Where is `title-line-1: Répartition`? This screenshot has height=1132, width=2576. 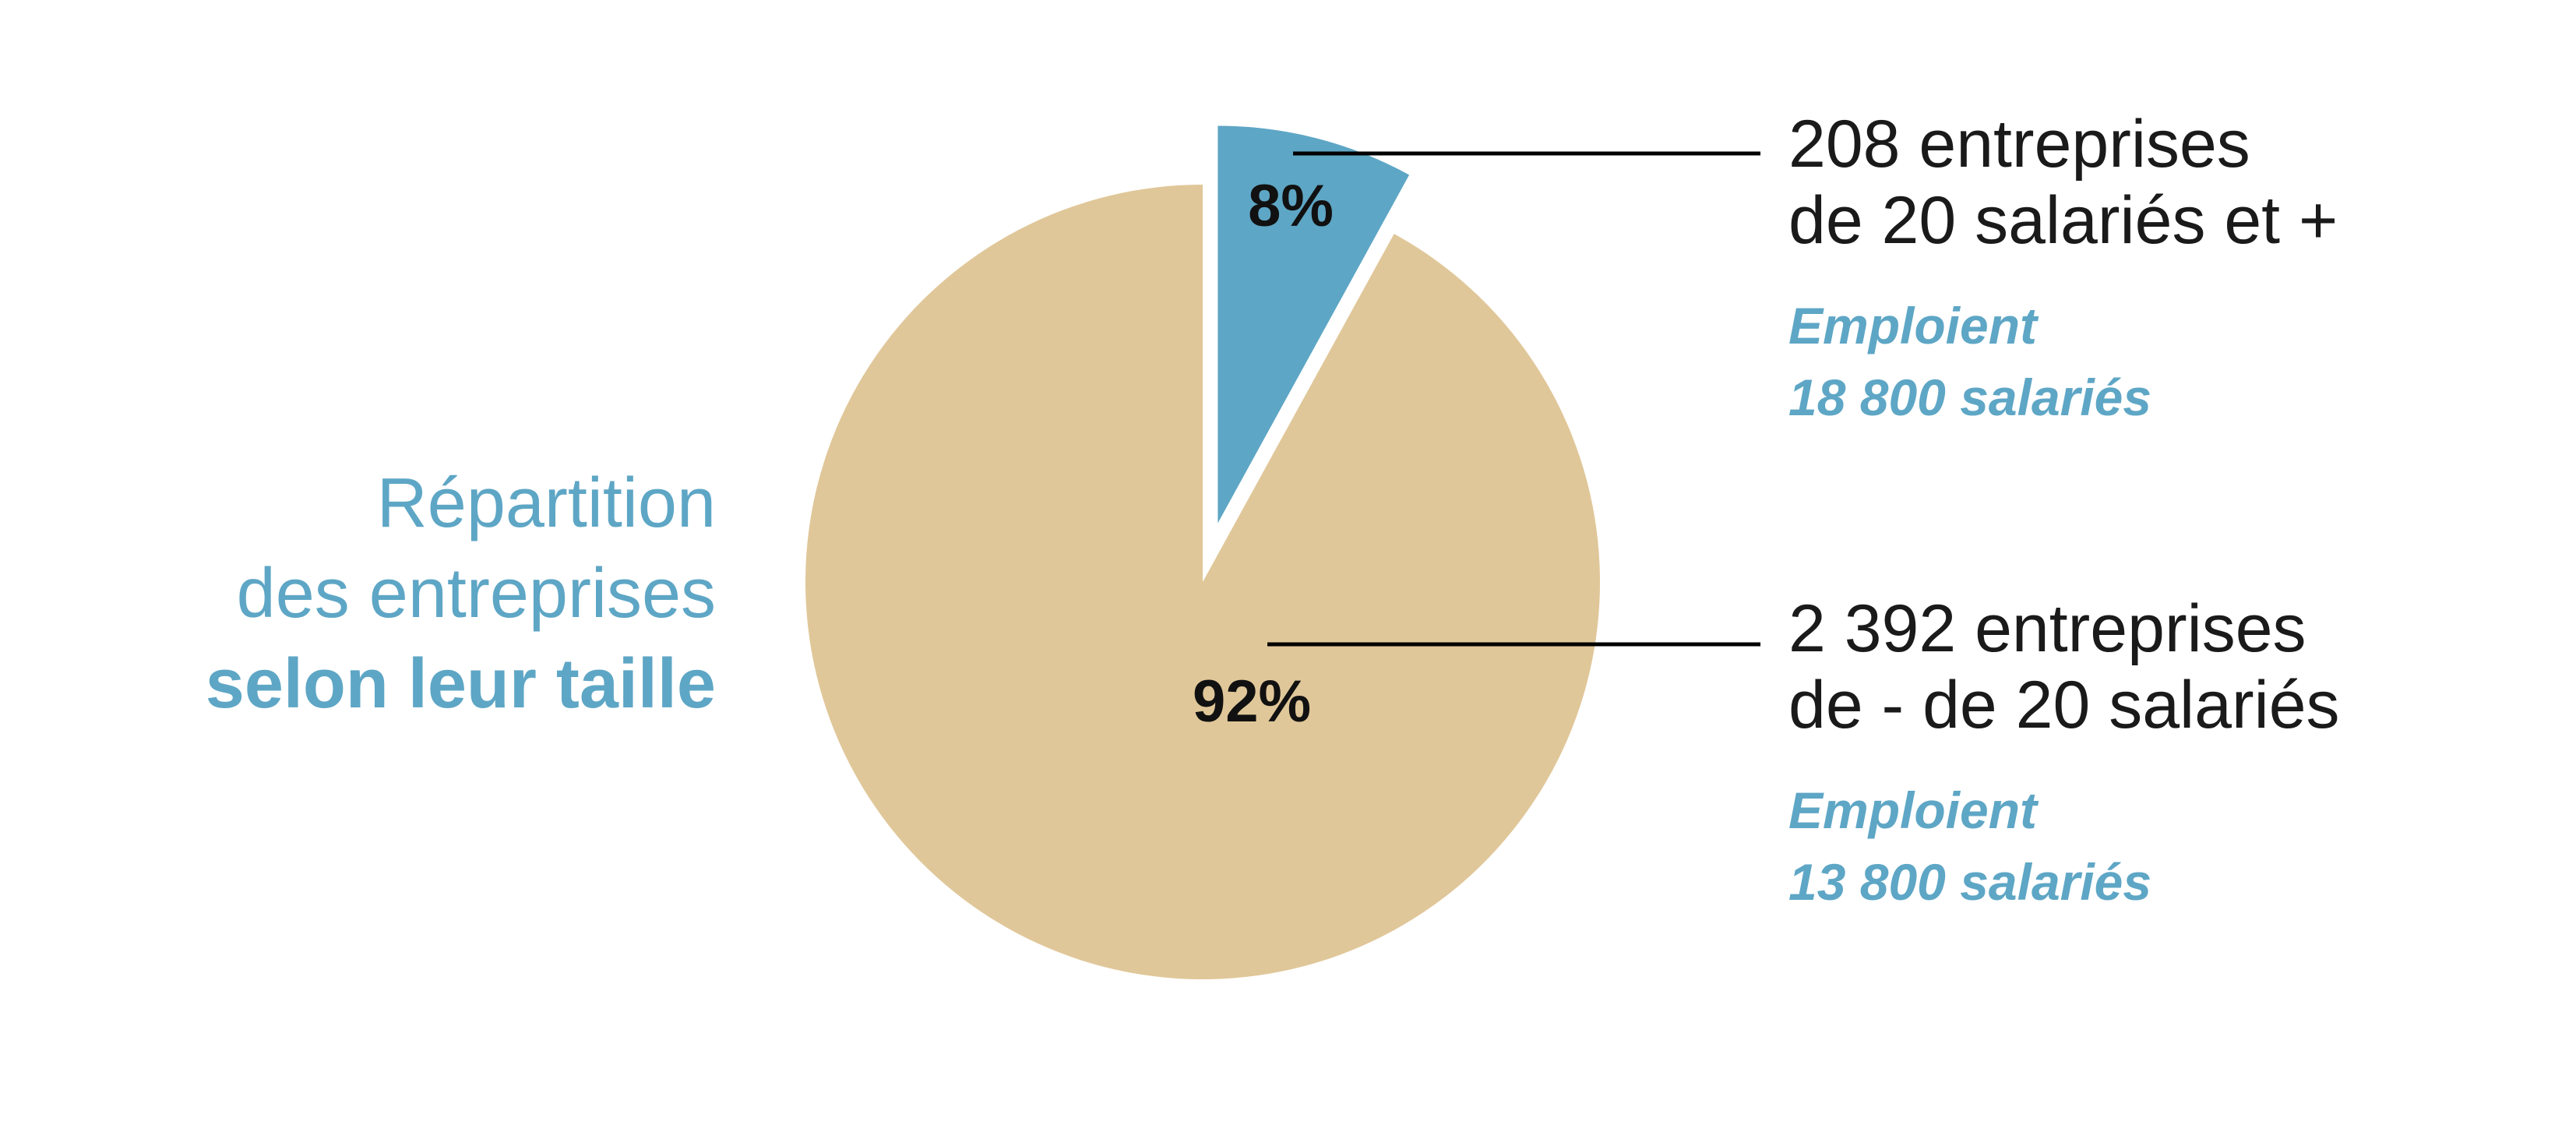 title-line-1: Répartition is located at coordinates (546, 503).